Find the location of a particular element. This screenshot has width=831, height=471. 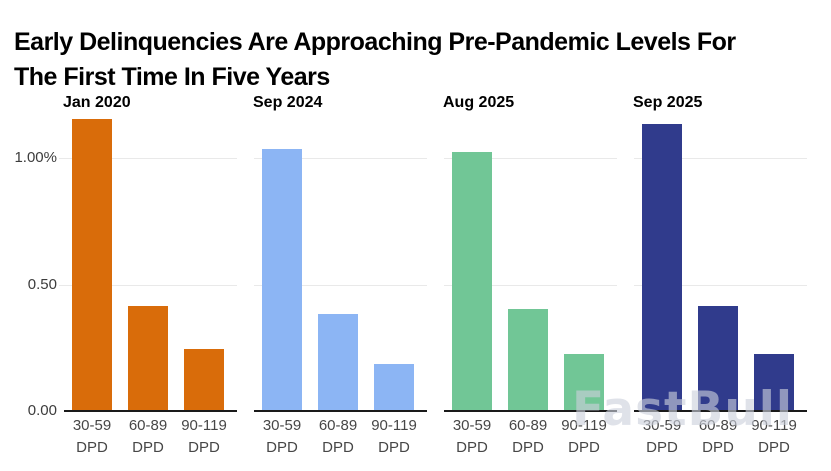

watermark: FastBull is located at coordinates (683, 409).